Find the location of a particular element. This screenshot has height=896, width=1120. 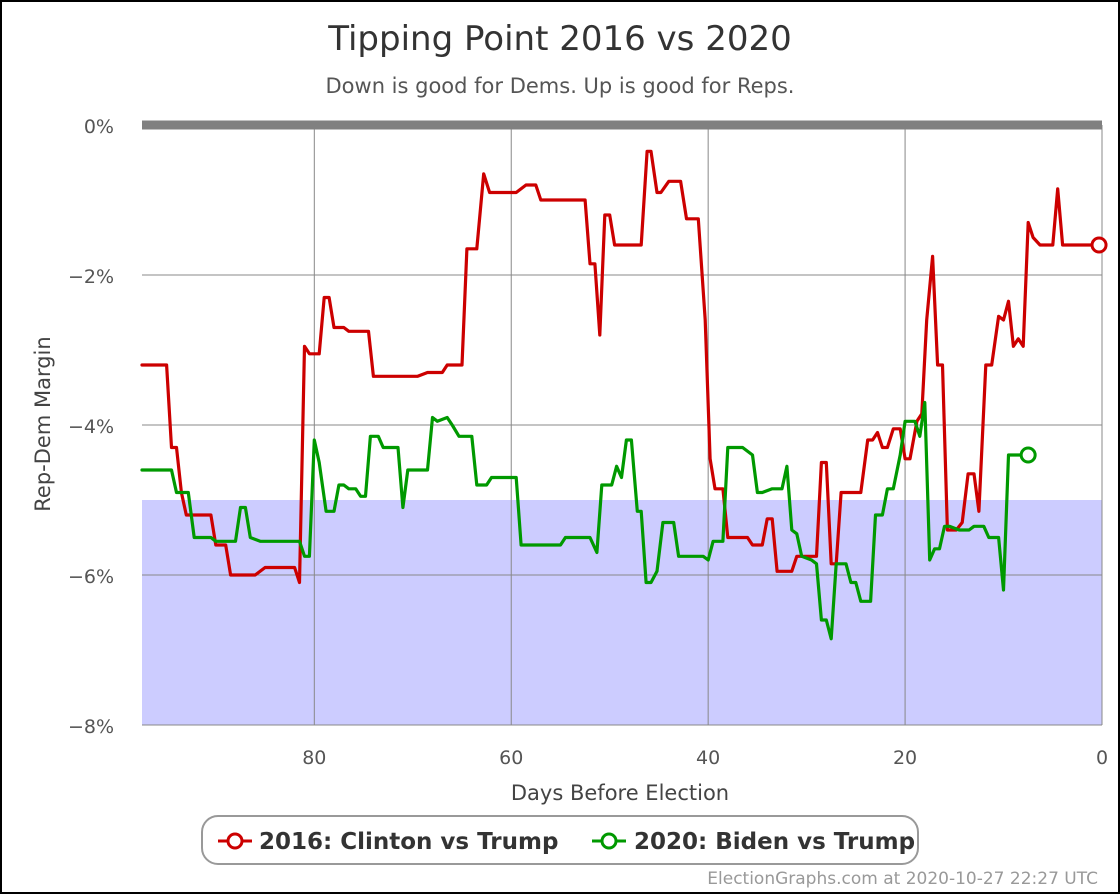

y-axis-label: Rep-Dem Margin is located at coordinates (43, 423).